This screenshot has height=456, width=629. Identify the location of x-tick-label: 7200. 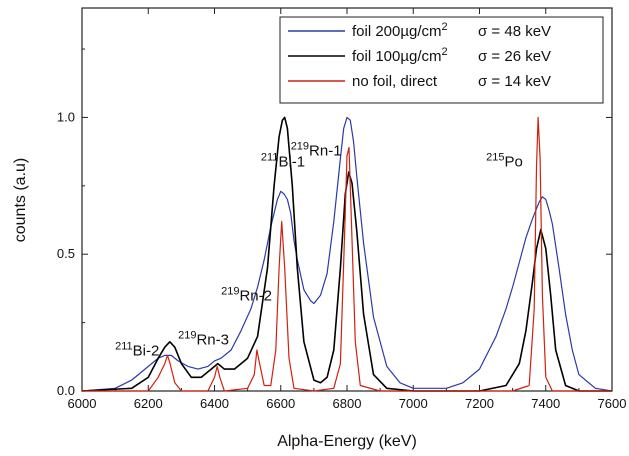
(479, 403).